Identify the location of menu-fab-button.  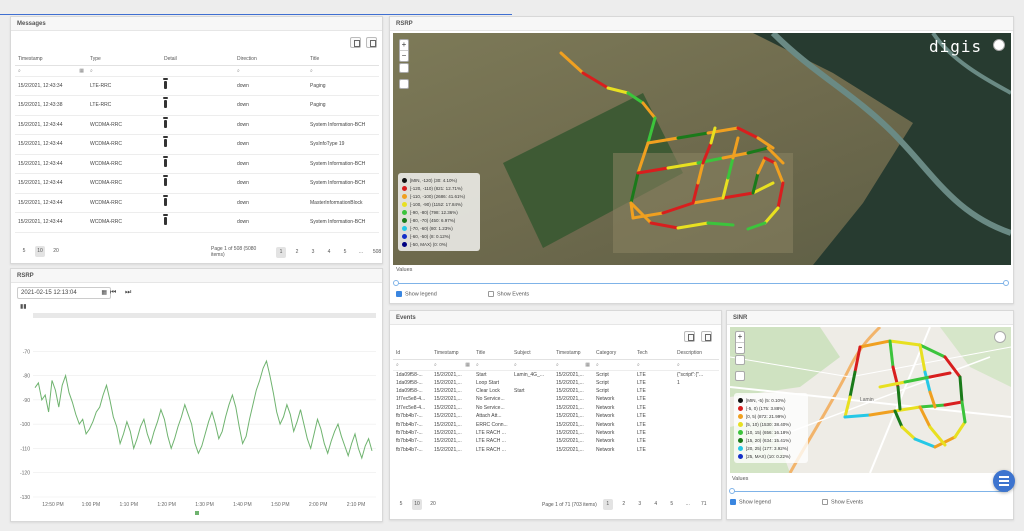
(1004, 481).